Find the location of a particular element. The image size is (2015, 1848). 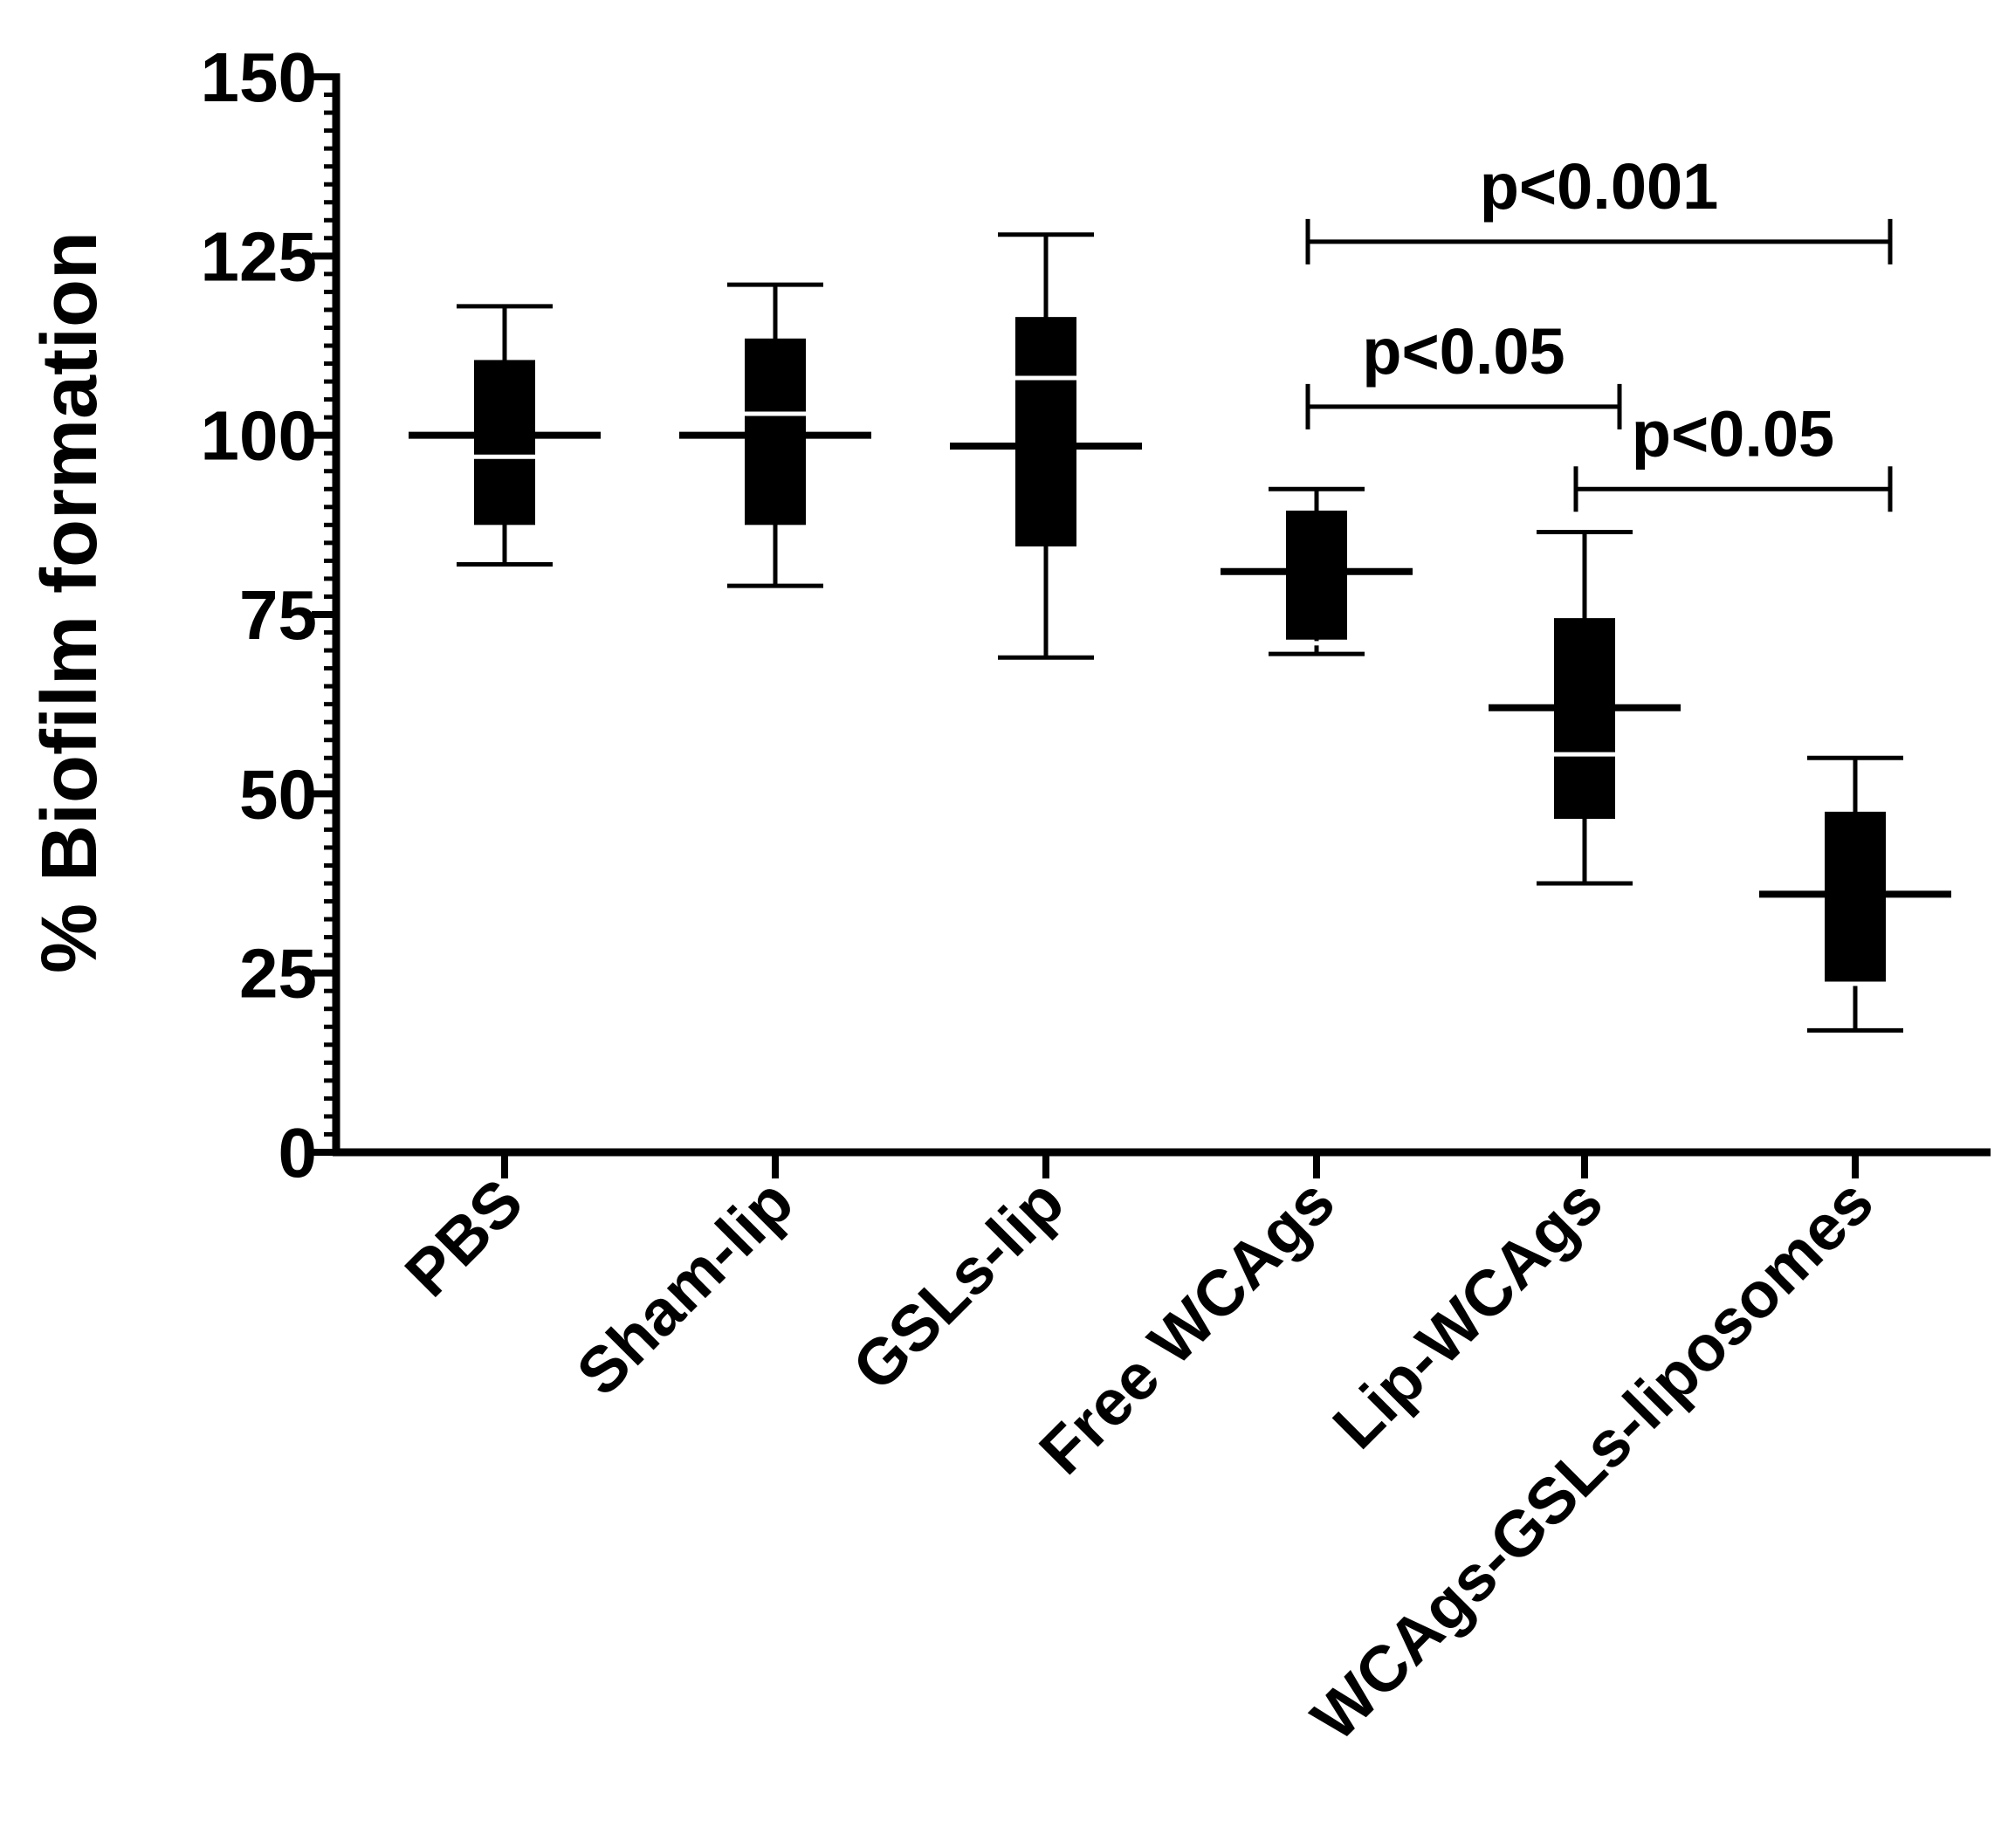

y-tick-label: 150 is located at coordinates (259, 77).